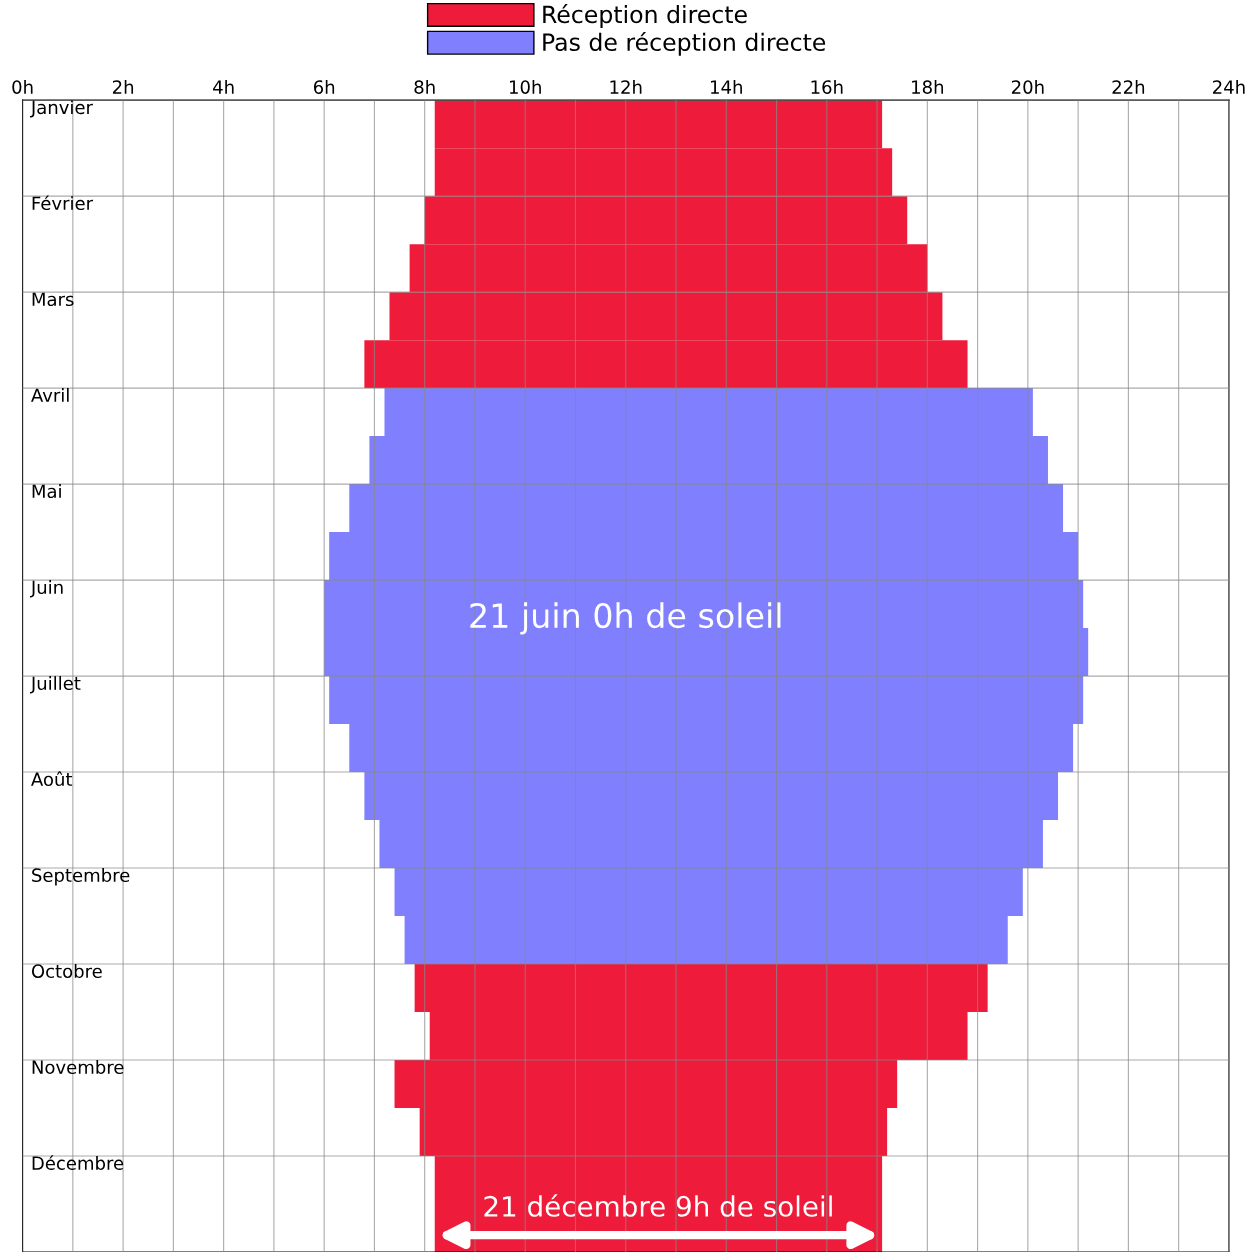 The image size is (1254, 1252). Describe the element at coordinates (81, 877) in the screenshot. I see `y-tick-label: Septembre` at that location.